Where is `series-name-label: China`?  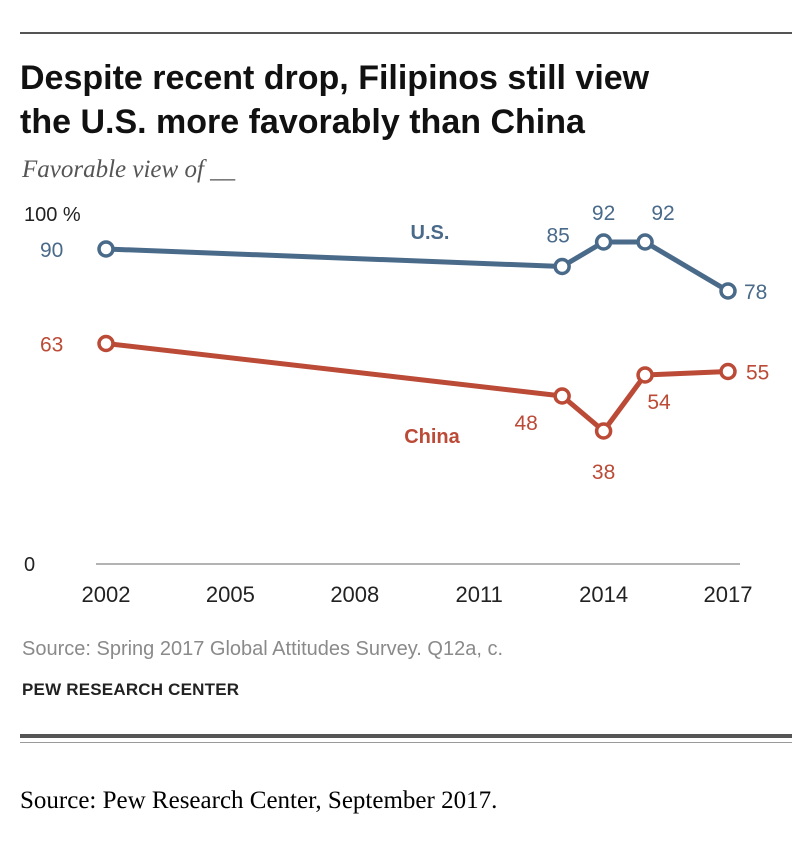
series-name-label: China is located at coordinates (432, 437).